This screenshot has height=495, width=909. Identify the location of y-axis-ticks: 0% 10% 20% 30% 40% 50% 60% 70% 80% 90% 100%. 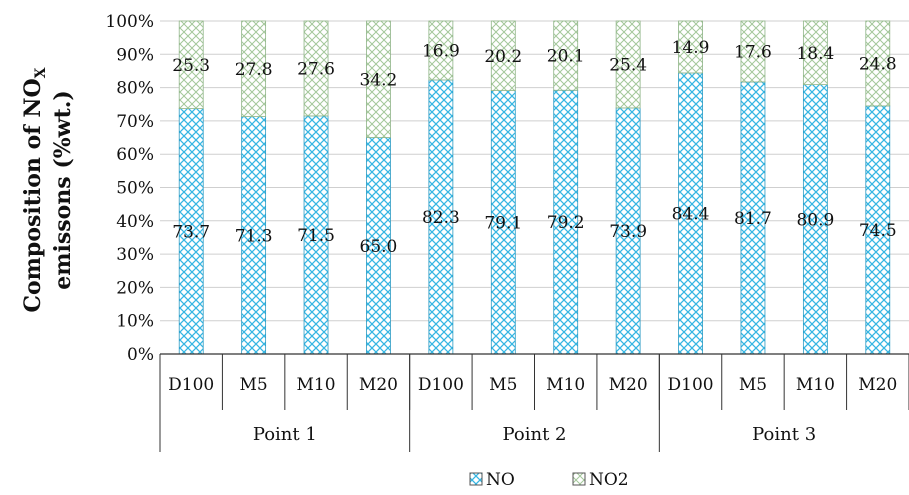
(129, 188).